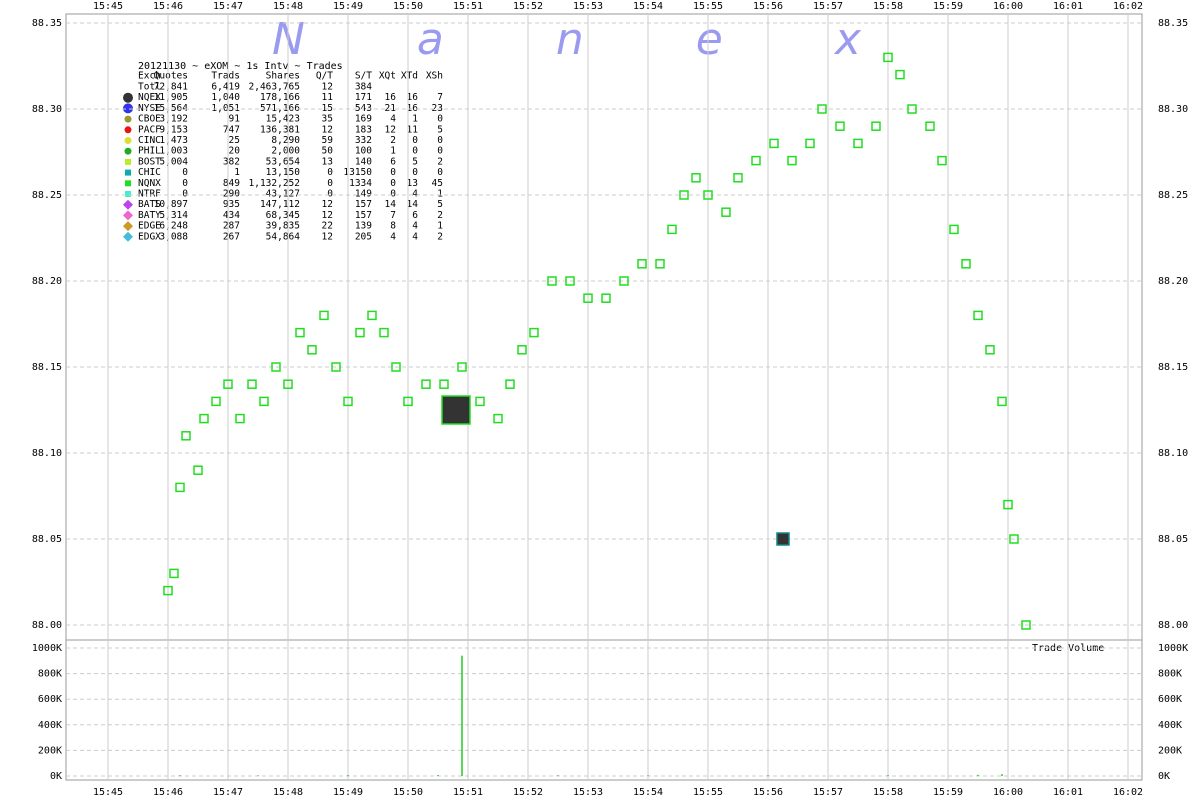 The image size is (1200, 800). Describe the element at coordinates (708, 6) in the screenshot. I see `x-tick-label-top: 15:55` at that location.